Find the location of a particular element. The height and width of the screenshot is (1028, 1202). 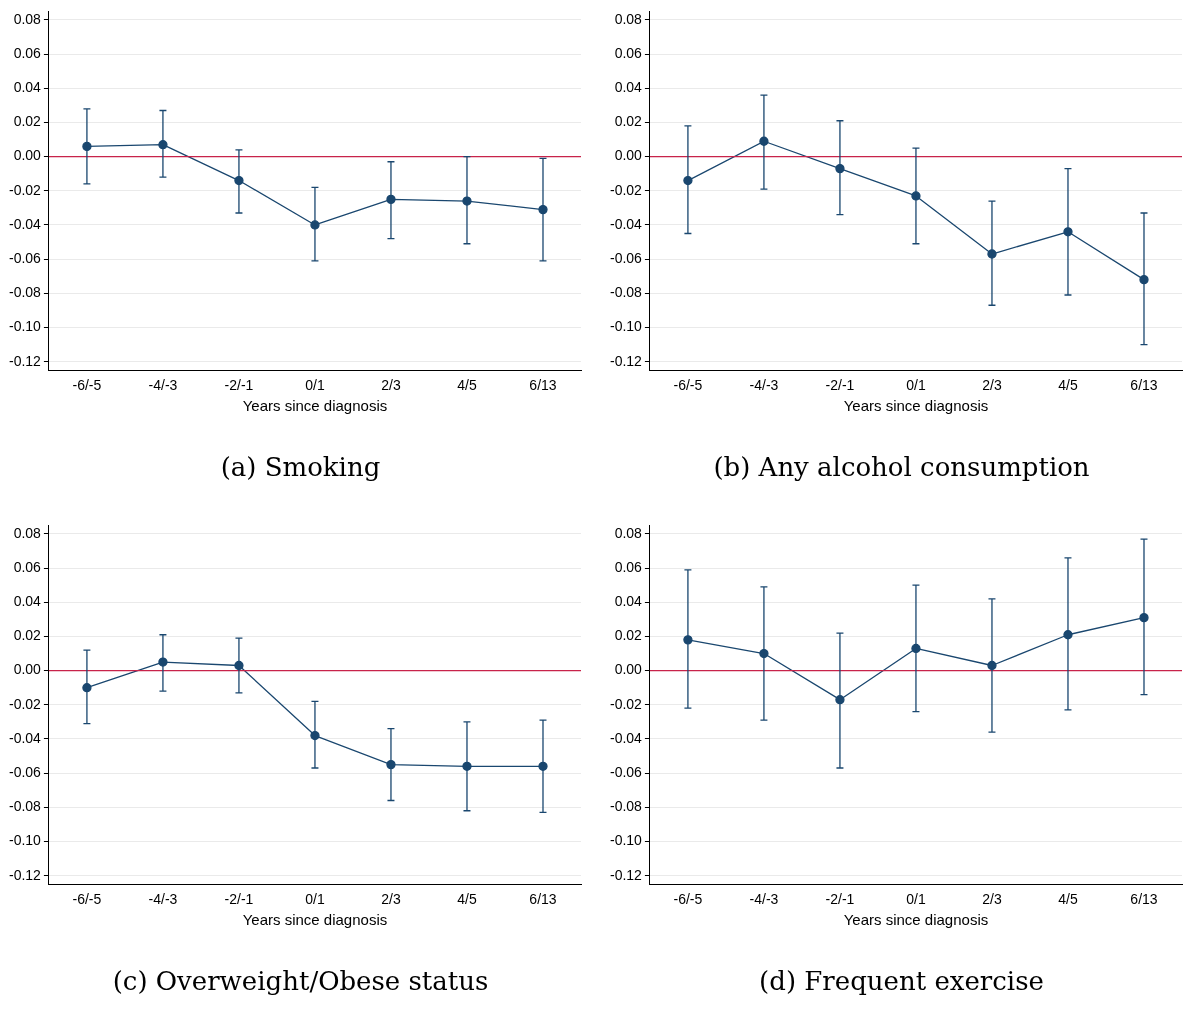

text: (d) Frequent exercise is located at coordinates (901, 981).